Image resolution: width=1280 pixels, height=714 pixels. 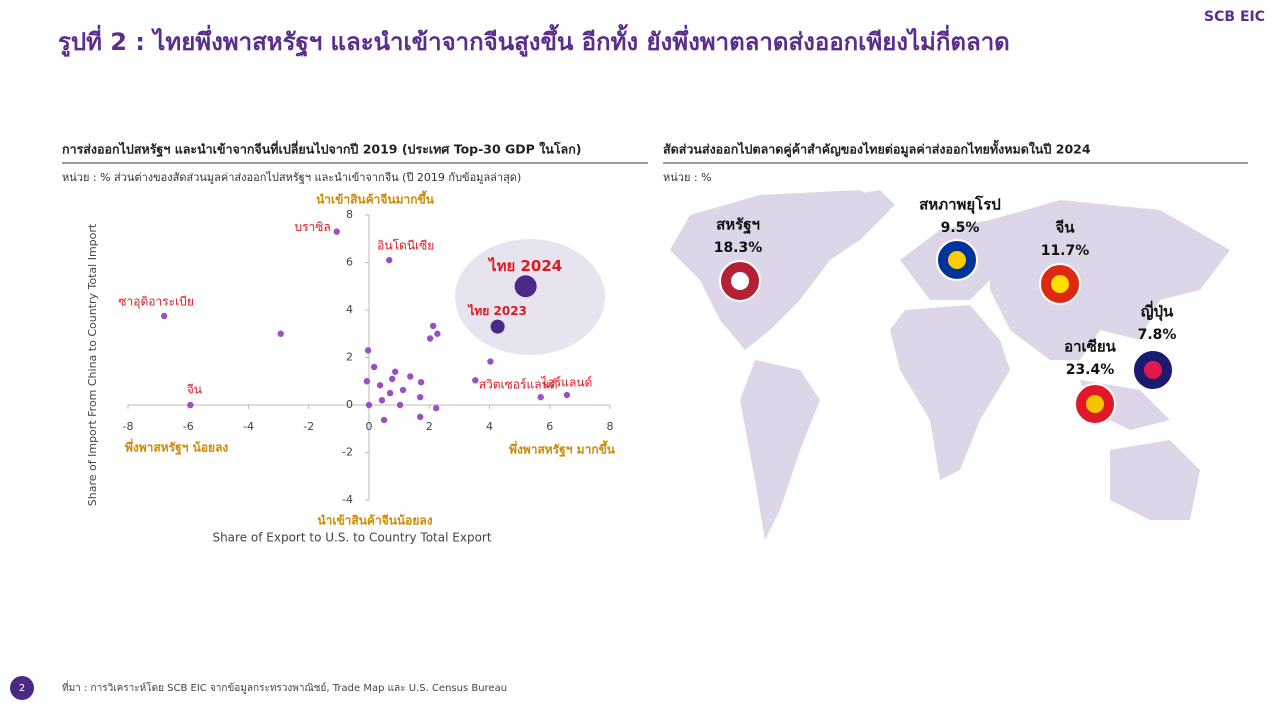 I want to click on x-tick-label: -2, so click(x=308, y=426).